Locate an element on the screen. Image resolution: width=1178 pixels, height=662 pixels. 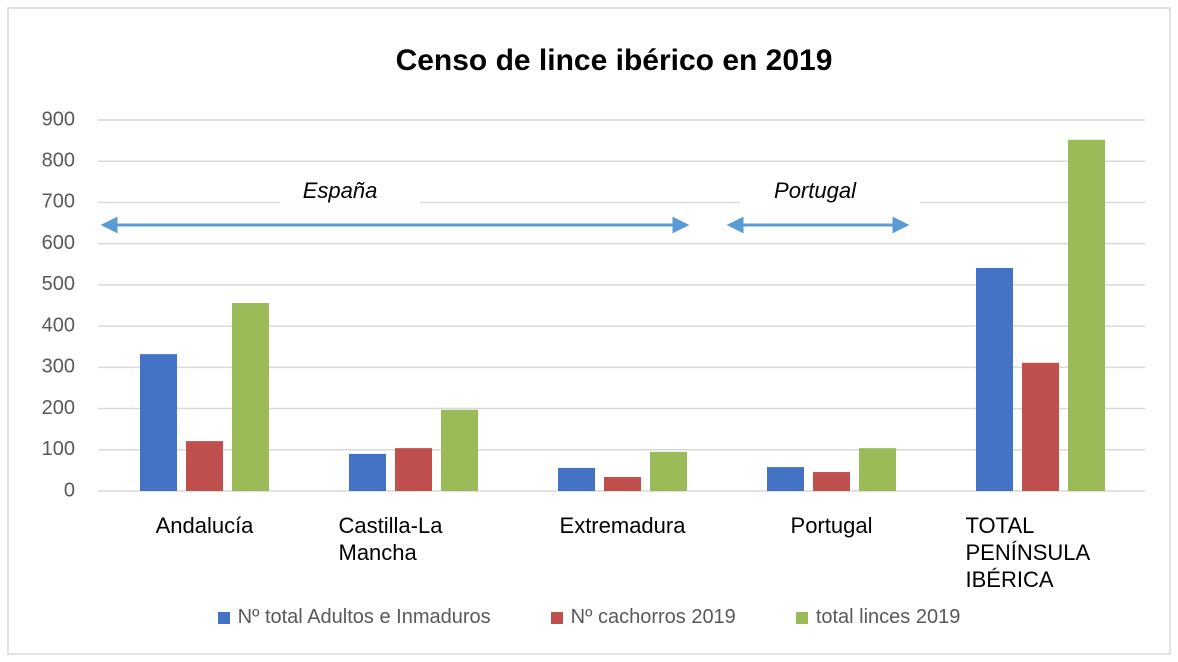
x-tick-text: Portugal is located at coordinates (831, 525).